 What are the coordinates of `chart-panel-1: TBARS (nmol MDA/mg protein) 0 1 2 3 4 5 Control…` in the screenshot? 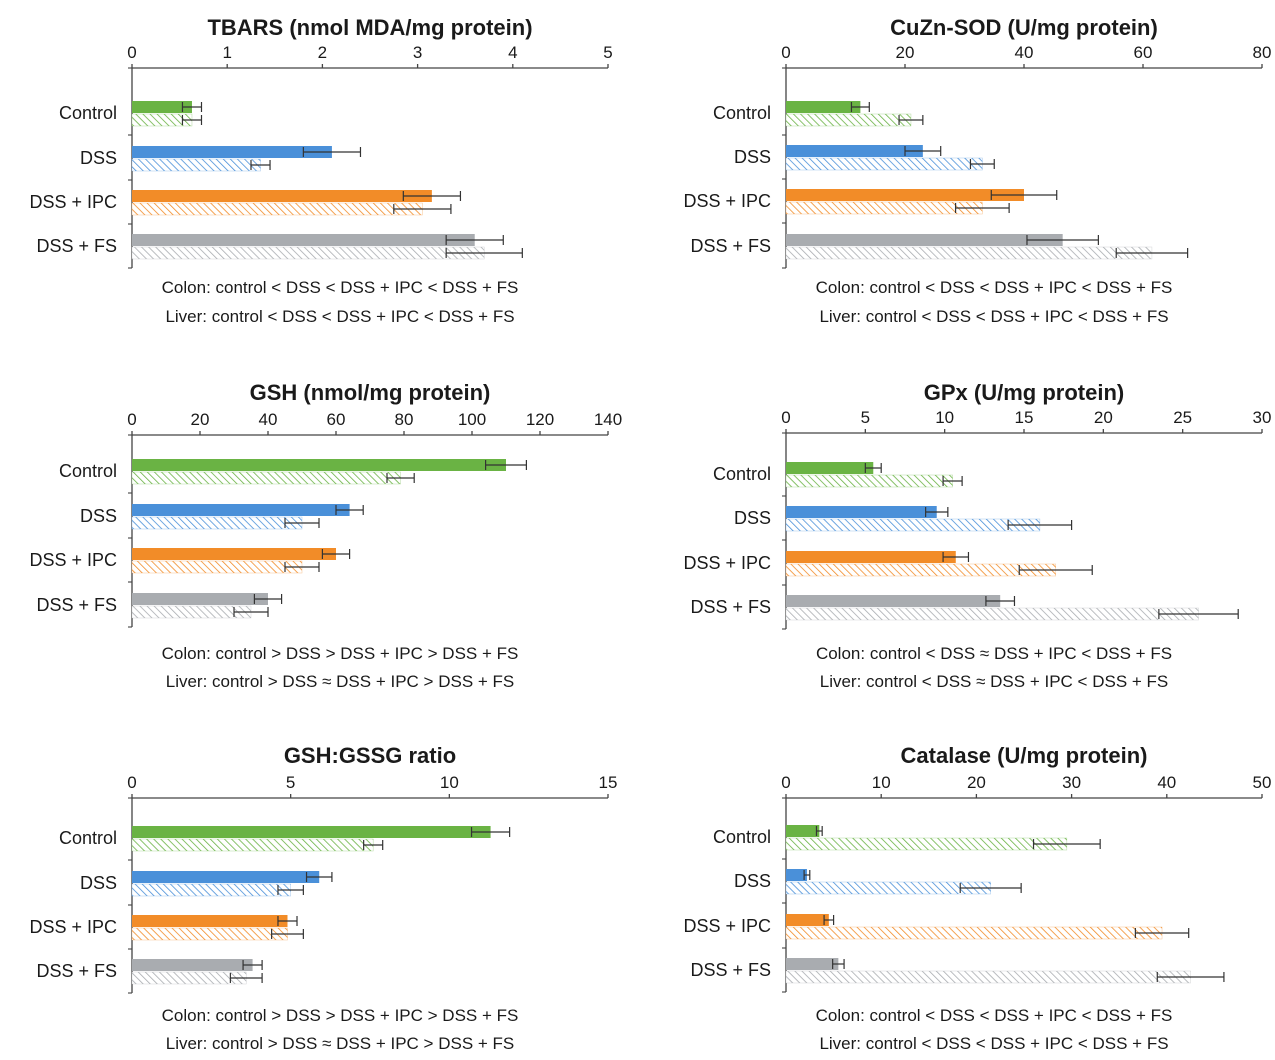 It's located at (320, 170).